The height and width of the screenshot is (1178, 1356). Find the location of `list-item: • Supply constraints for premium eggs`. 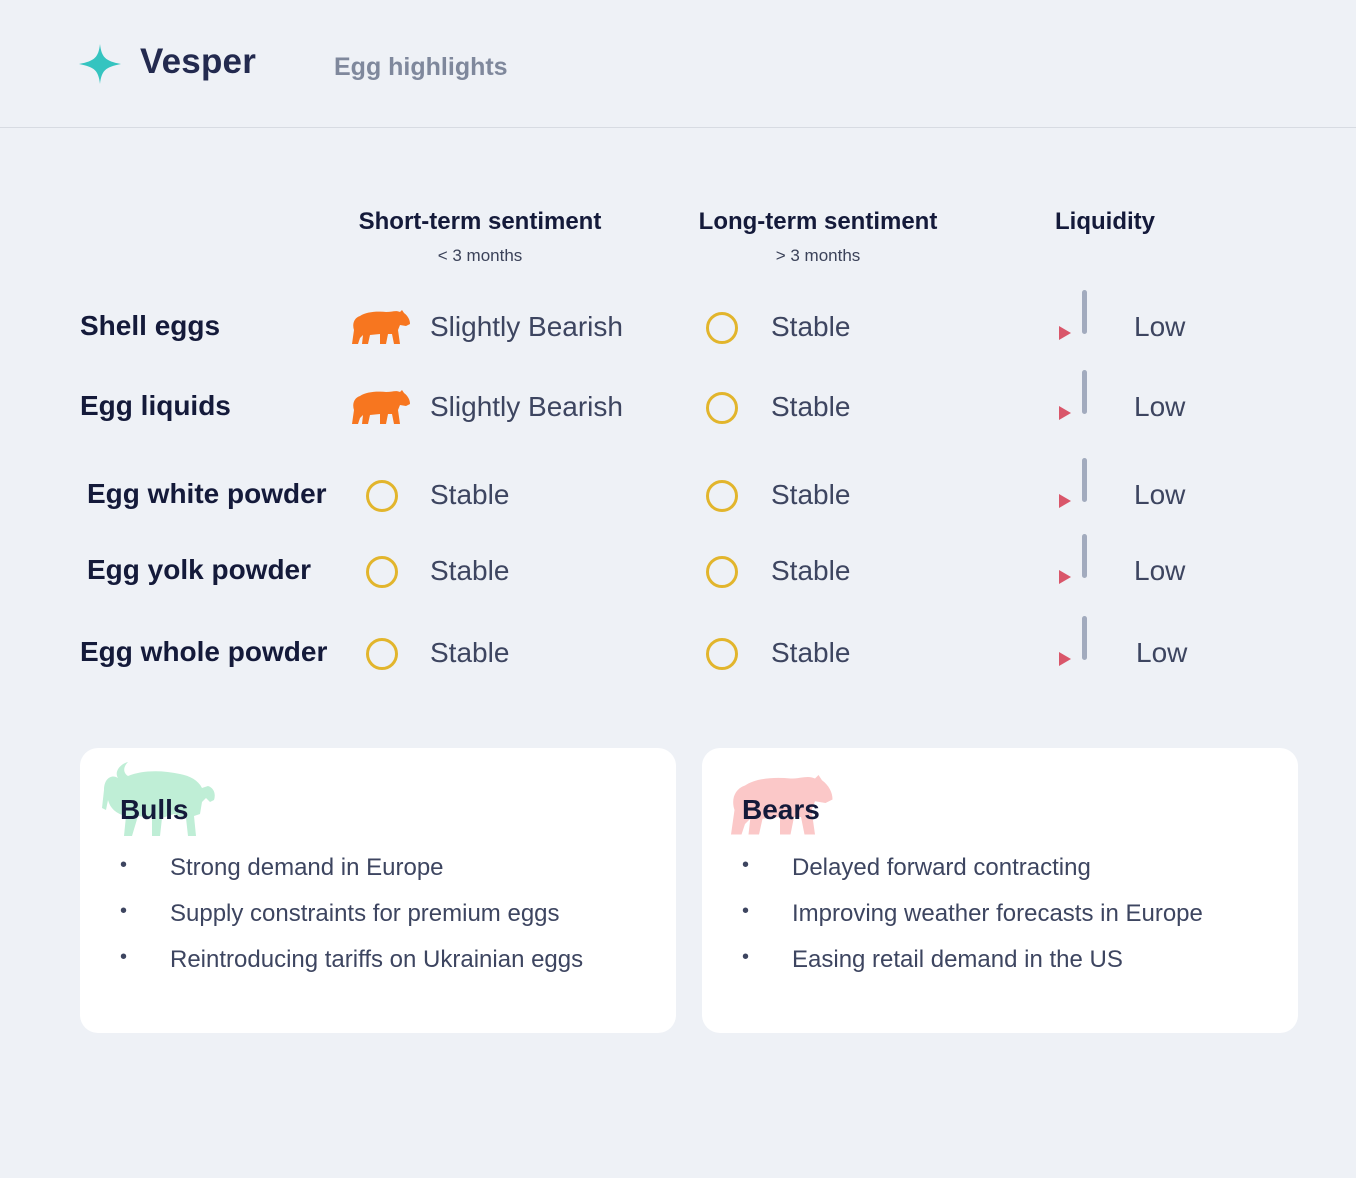

list-item: • Supply constraints for premium eggs is located at coordinates (340, 913).